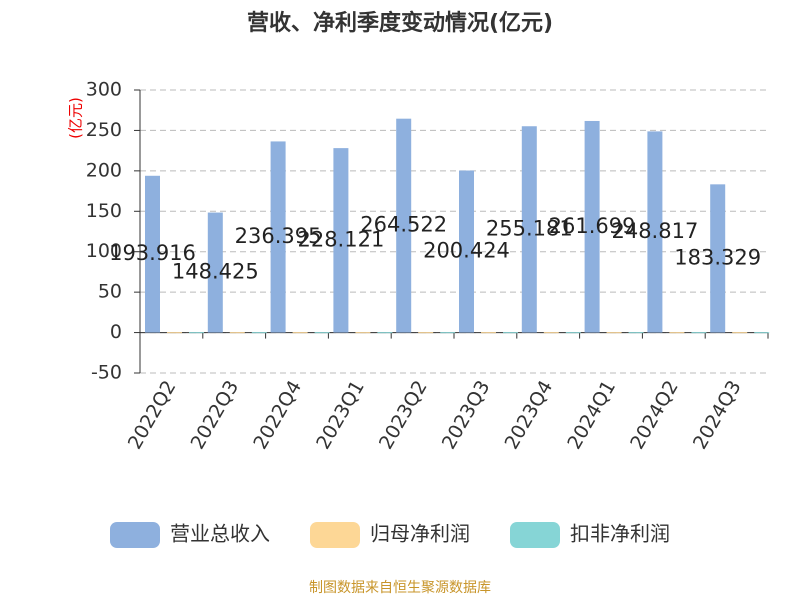 This screenshot has height=604, width=800. What do you see at coordinates (215, 415) in the screenshot?
I see `x-tick-label: 2022Q3` at bounding box center [215, 415].